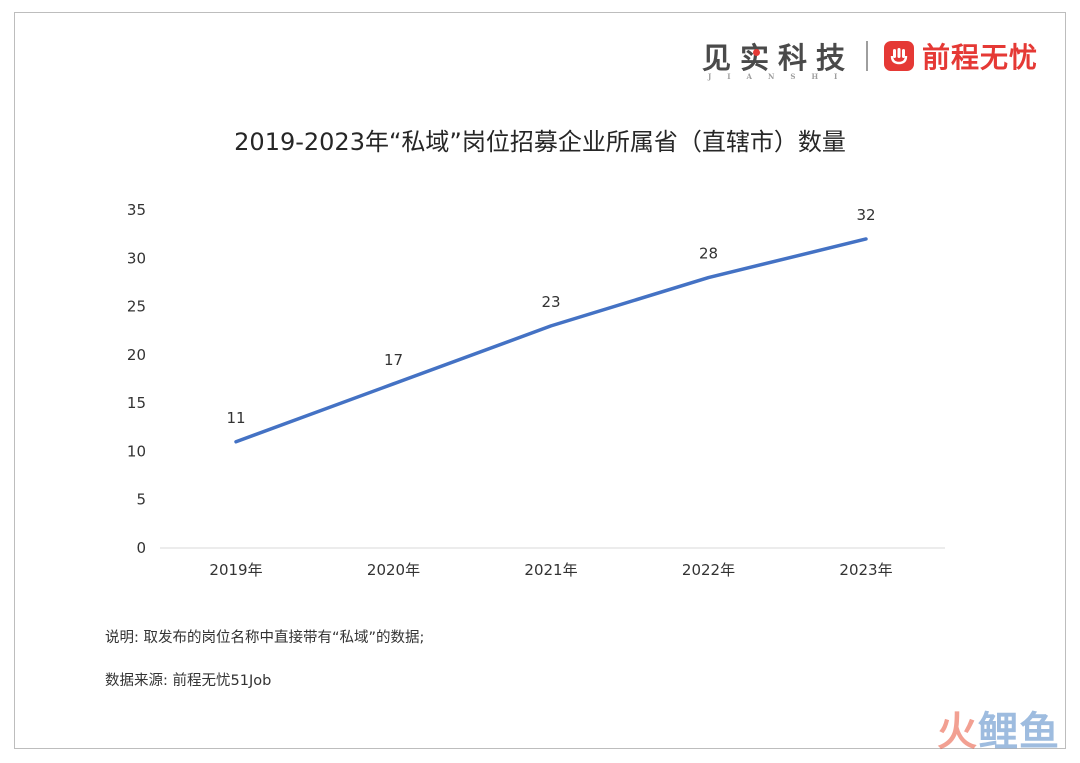 This screenshot has width=1080, height=763. What do you see at coordinates (780, 76) in the screenshot?
I see `jianshi-pinyin: JIANSHI` at bounding box center [780, 76].